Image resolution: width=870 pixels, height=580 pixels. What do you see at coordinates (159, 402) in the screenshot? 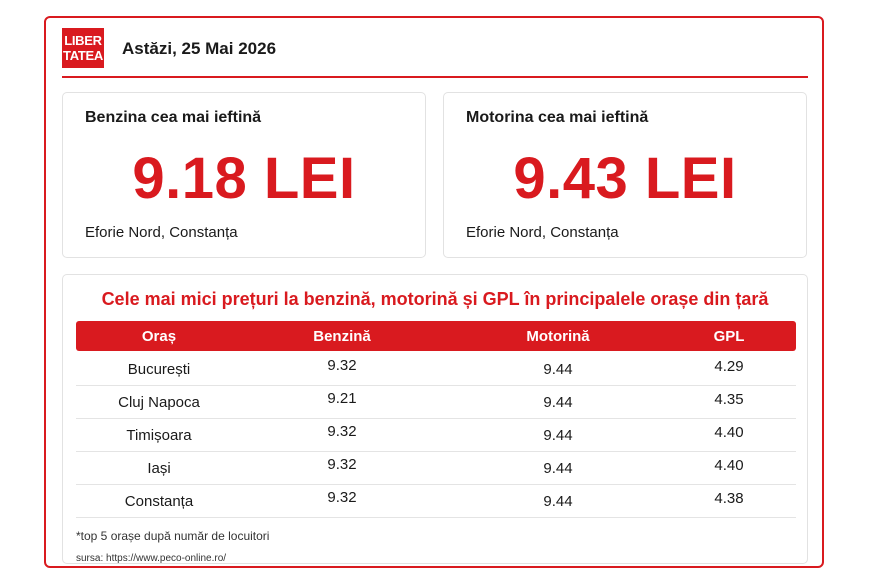
I see `cell-city: Cluj Napoca` at bounding box center [159, 402].